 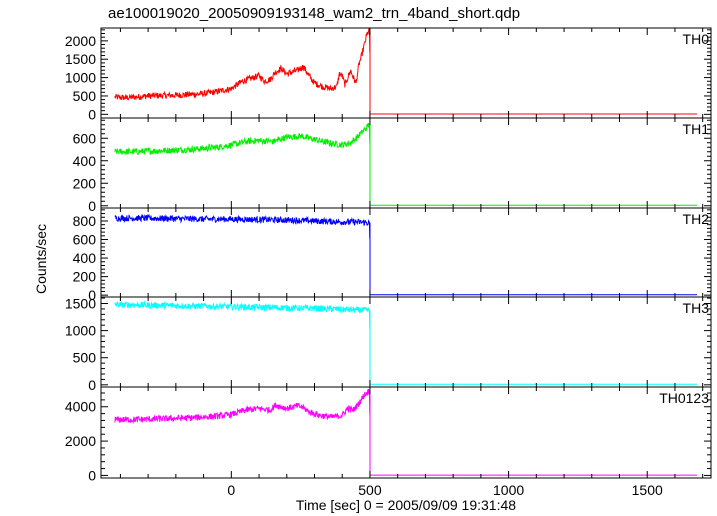 What do you see at coordinates (85, 221) in the screenshot?
I see `y-tick-label: 800` at bounding box center [85, 221].